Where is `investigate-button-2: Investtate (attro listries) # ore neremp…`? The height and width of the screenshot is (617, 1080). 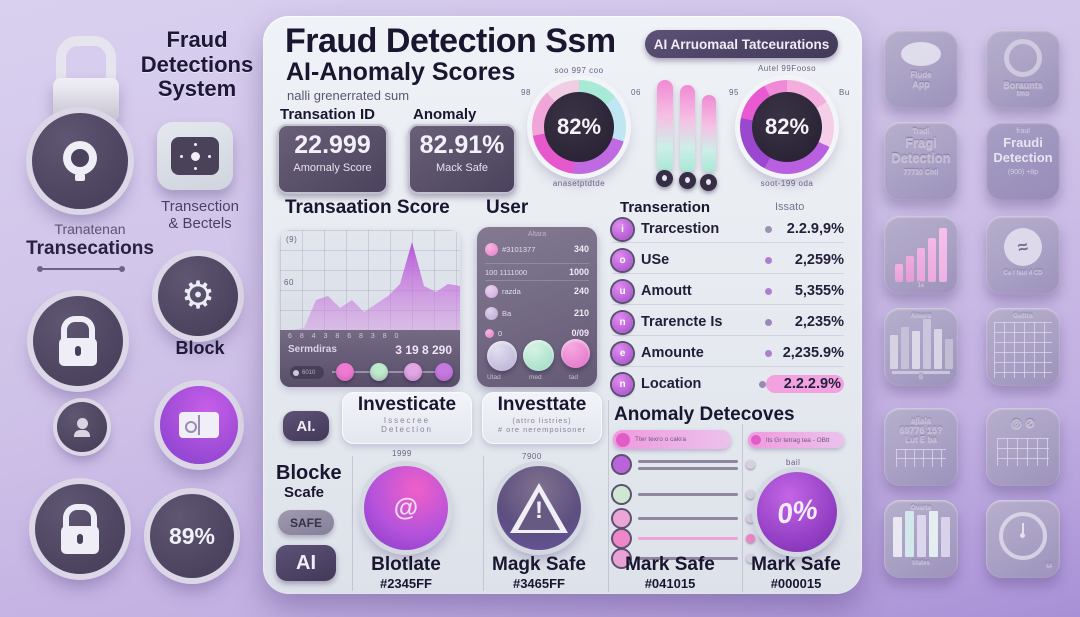
investigate-button-2: Investtate (attro listries) # ore neremp… is located at coordinates (542, 418).